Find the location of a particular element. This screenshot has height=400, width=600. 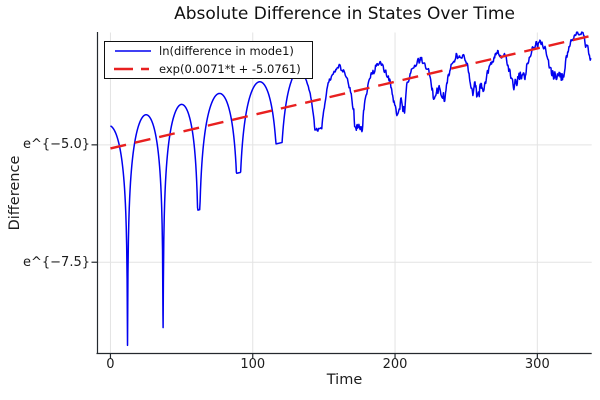

legend-label-ln-difference: ln(difference in mode1) is located at coordinates (226, 51).